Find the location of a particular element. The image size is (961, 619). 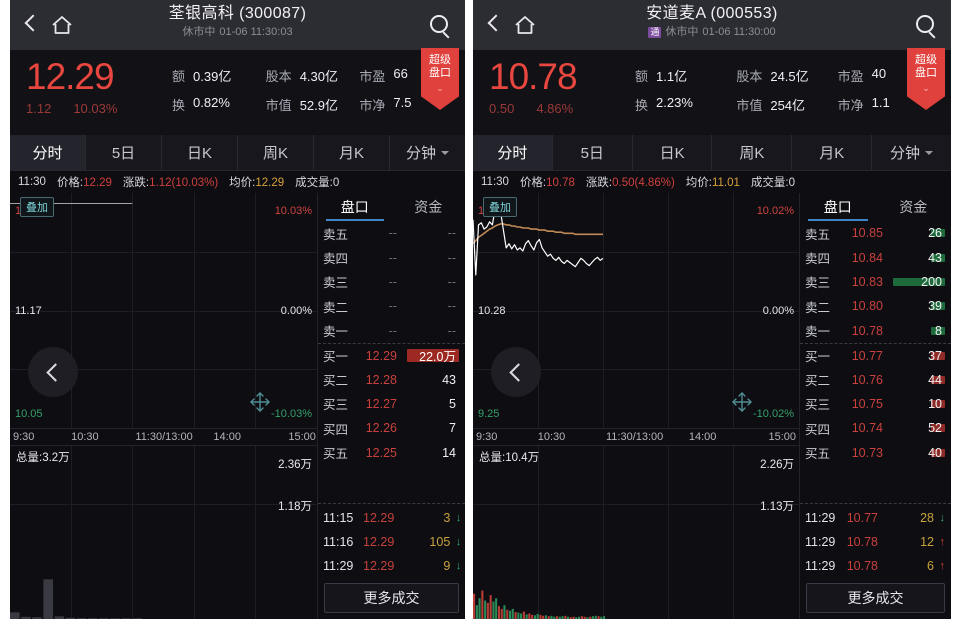

stats-column: 额 1.1亿换 2.23% is located at coordinates (685, 96).